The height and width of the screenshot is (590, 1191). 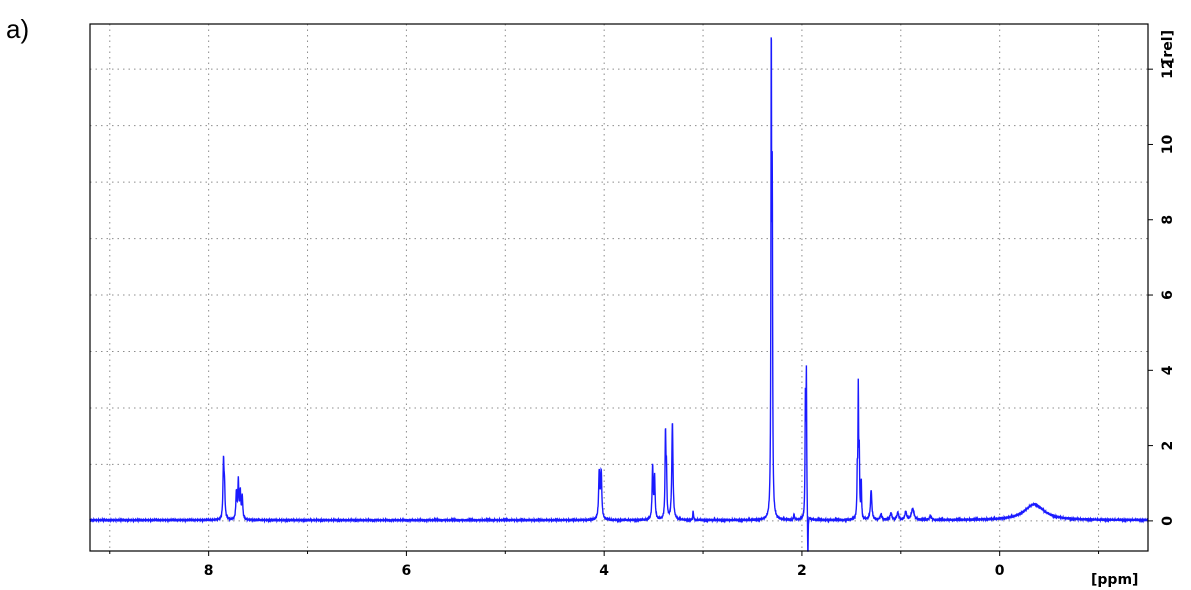 I want to click on x-tick-label: 6, so click(x=407, y=571).